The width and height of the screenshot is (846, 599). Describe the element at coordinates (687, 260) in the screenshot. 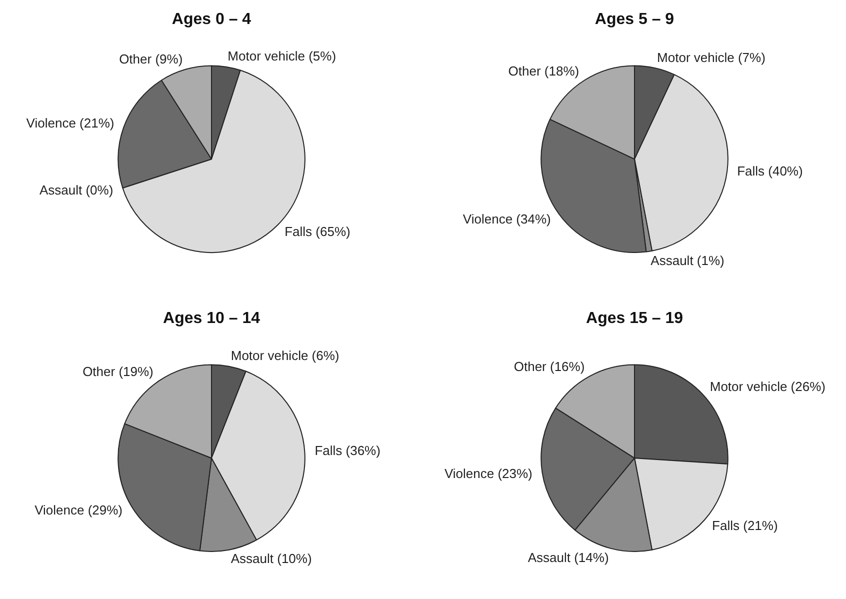

I see `slice-label: Assault (1%)` at that location.